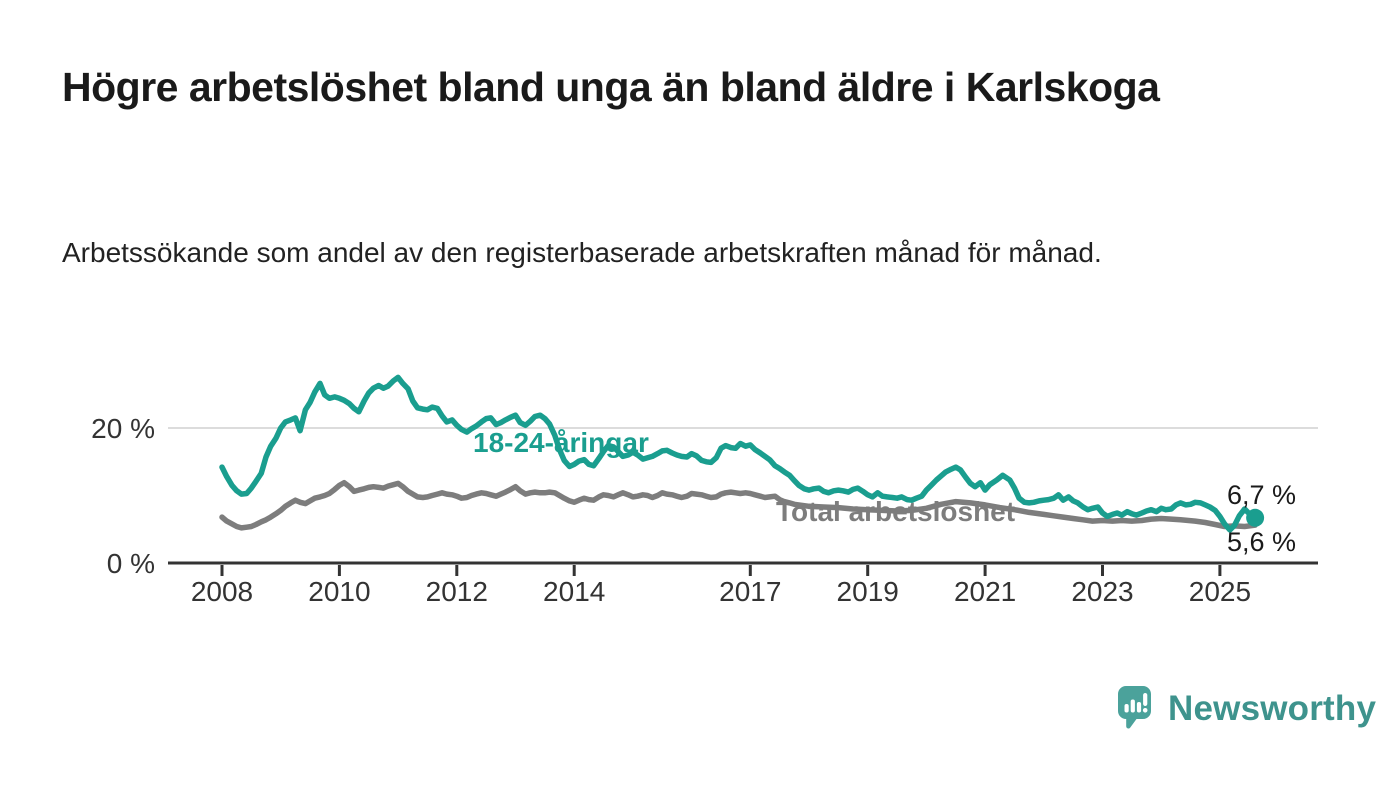 The width and height of the screenshot is (1400, 794). I want to click on x-tick-label-2021: 2021, so click(985, 591).